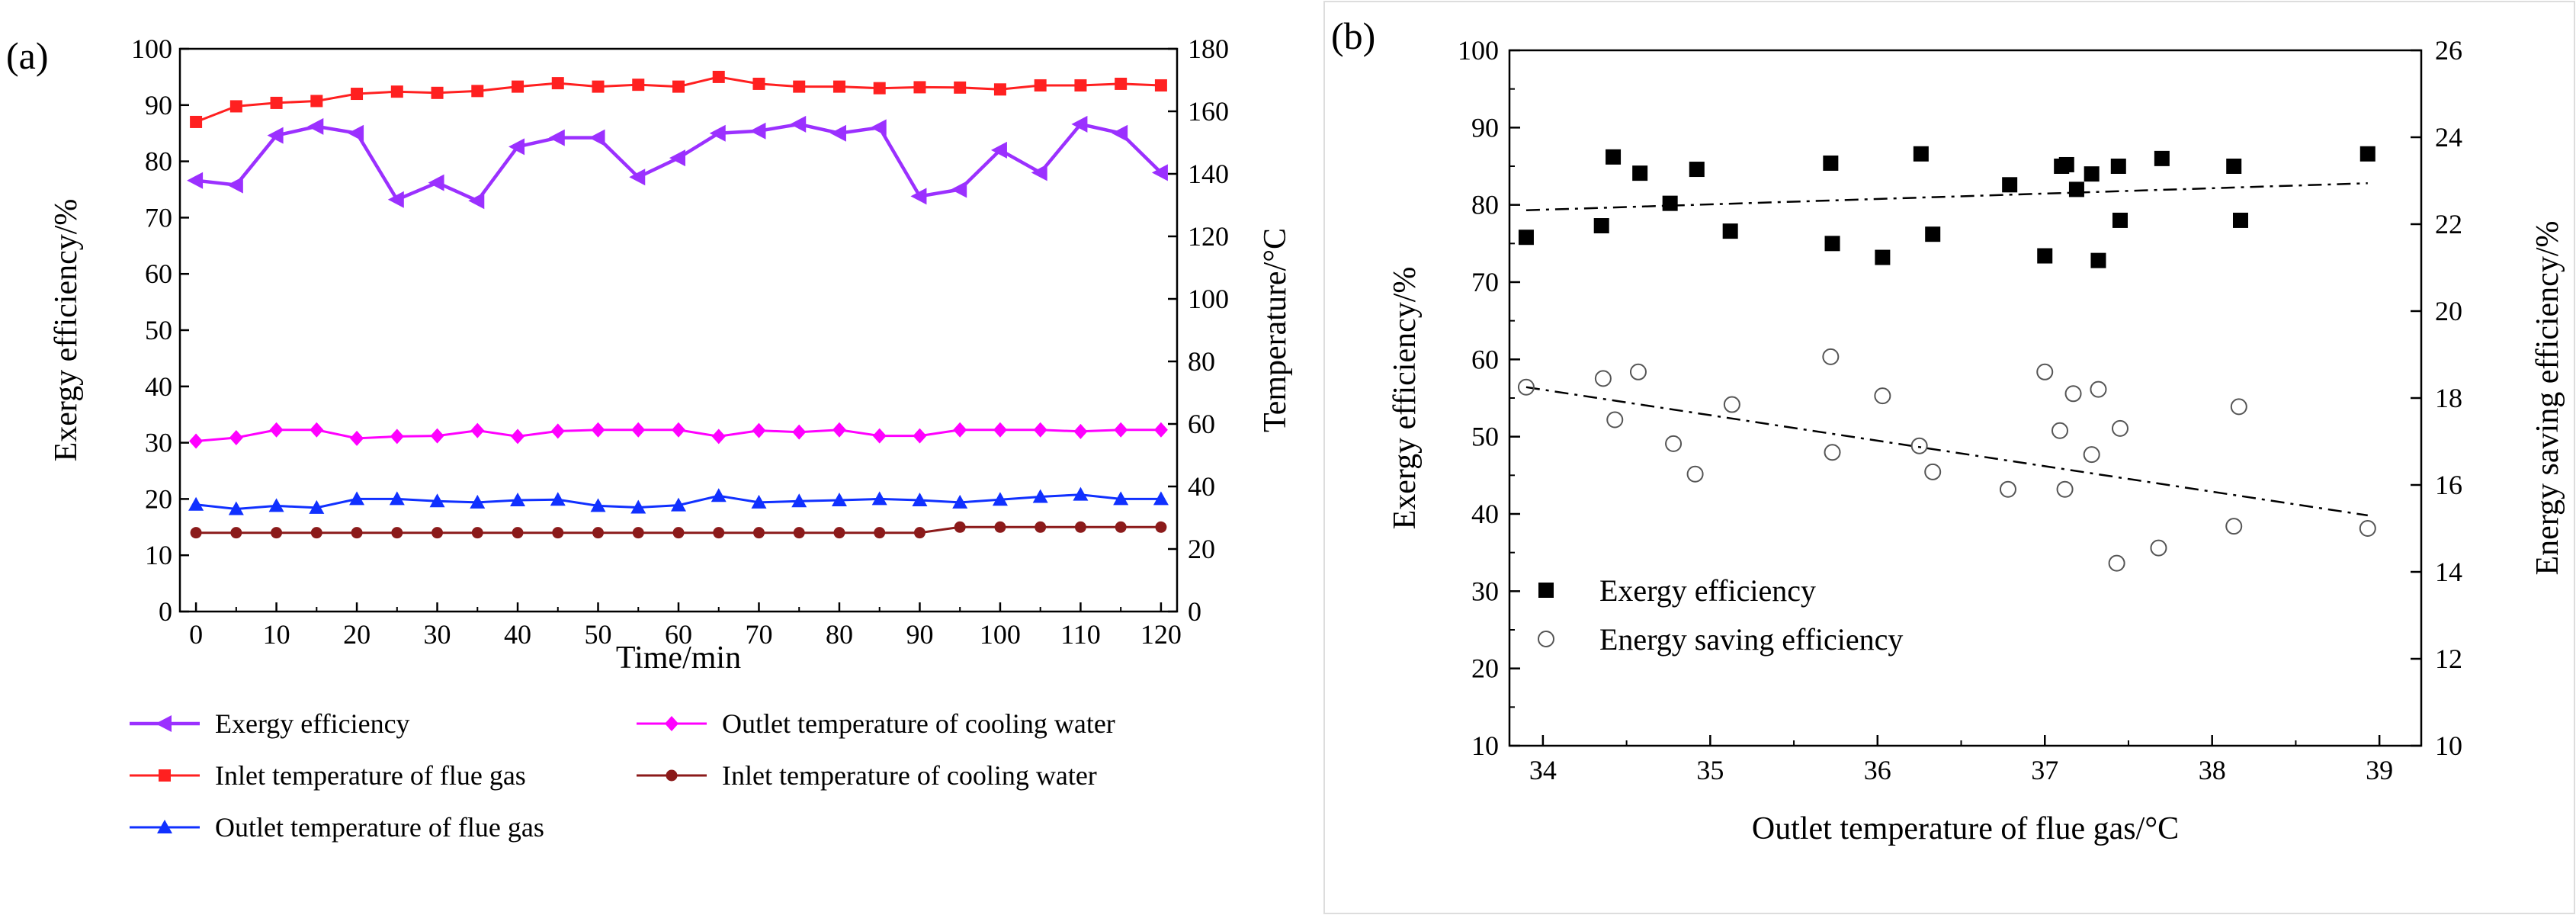  Describe the element at coordinates (158, 443) in the screenshot. I see `panel-a-y-tick-label: 30` at that location.